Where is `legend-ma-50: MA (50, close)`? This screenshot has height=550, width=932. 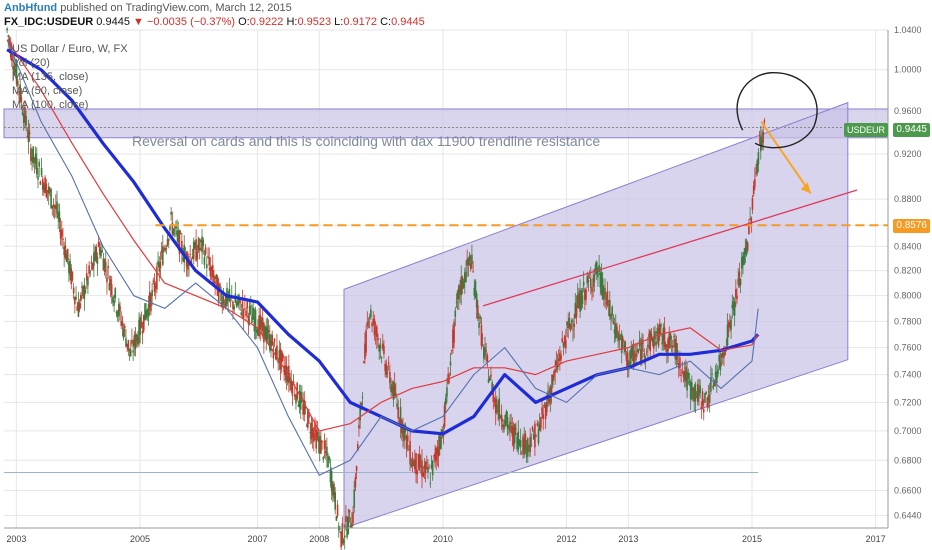 legend-ma-50: MA (50, close) is located at coordinates (47, 91).